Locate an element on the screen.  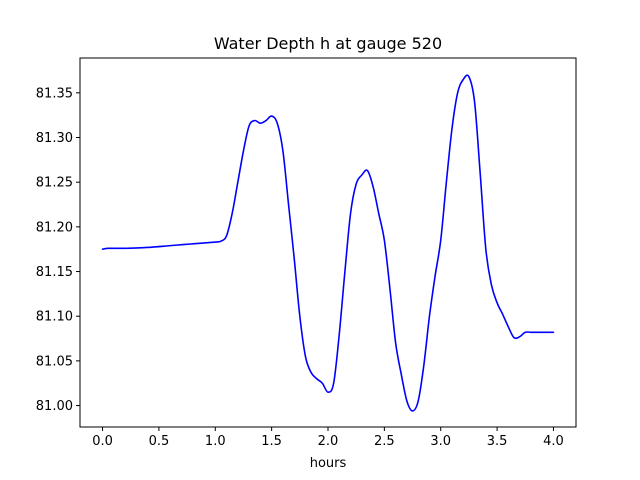
y-tick-label: 81.25 is located at coordinates (54, 183).